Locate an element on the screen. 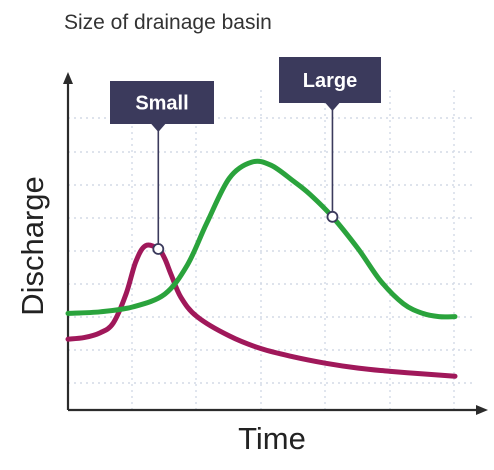  callout-marker-large is located at coordinates (332, 216).